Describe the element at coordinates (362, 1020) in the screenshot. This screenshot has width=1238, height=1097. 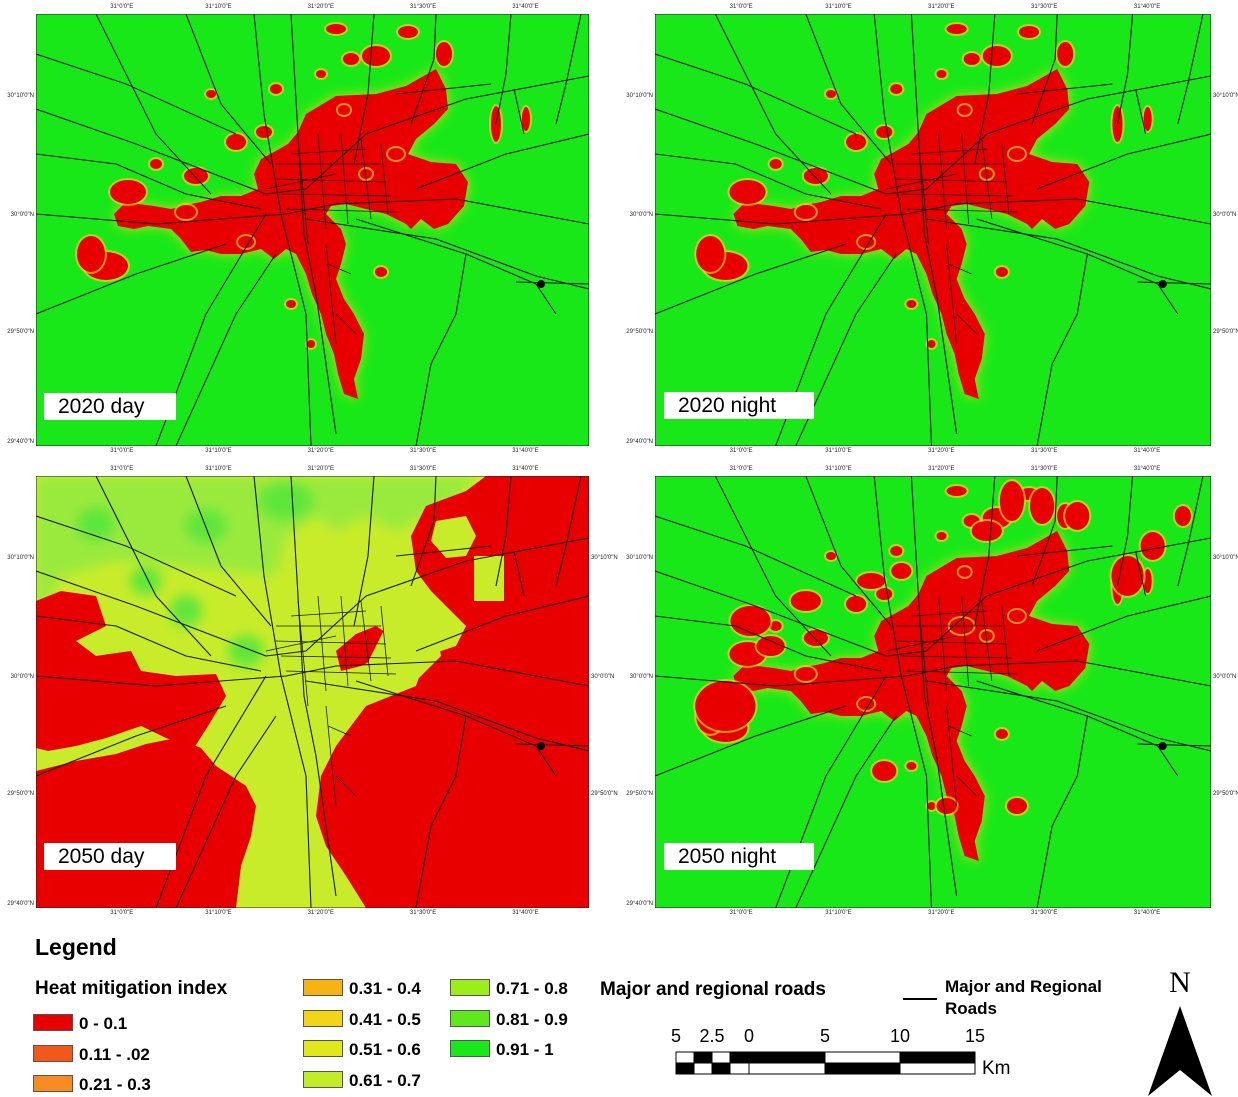
I see `legend-class-4: 0.41 - 0.5` at that location.